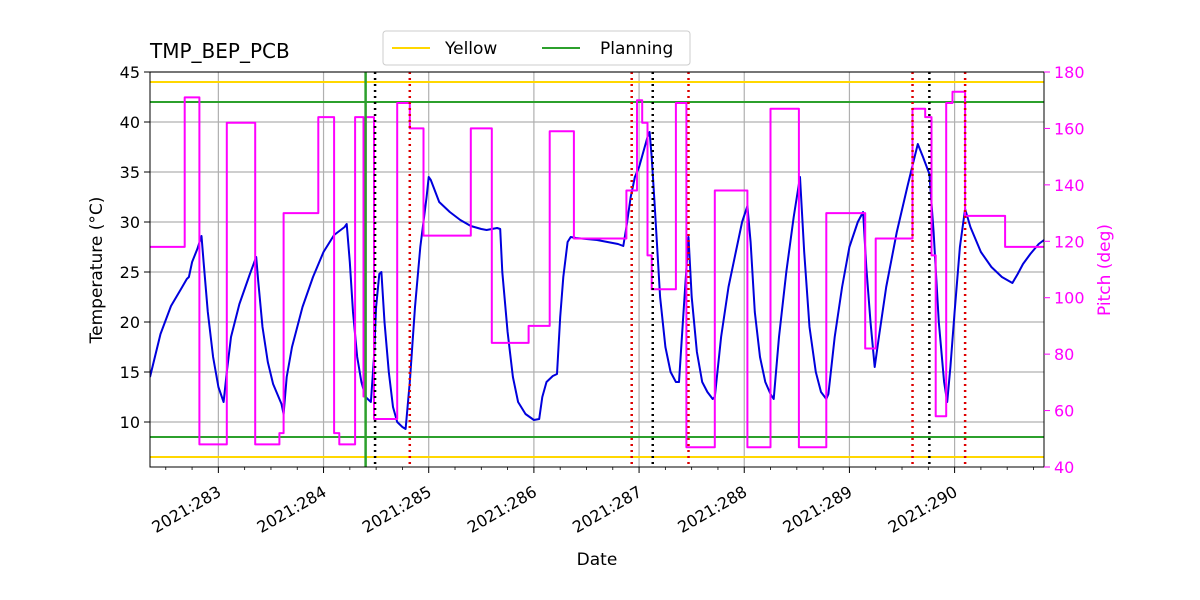  I want to click on y2-tick-label: 100, so click(1069, 298).